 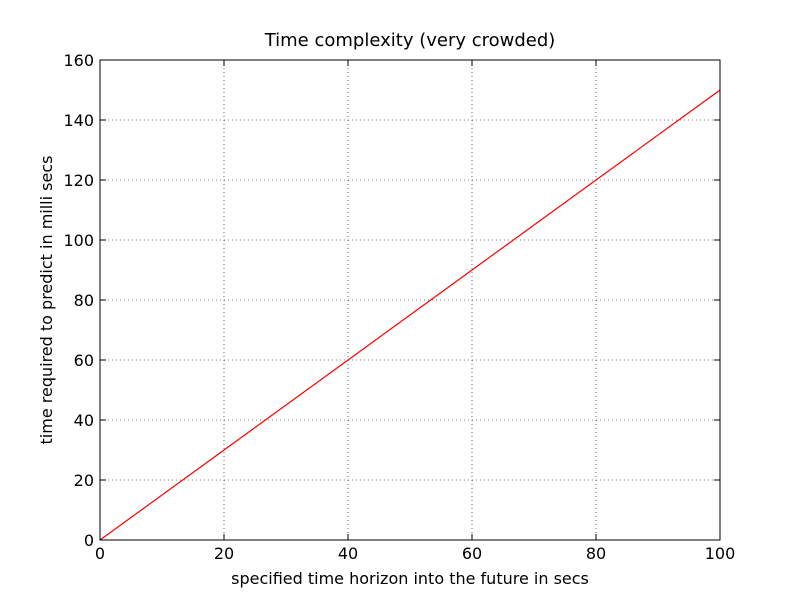 I want to click on y-tick-label: 60, so click(x=84, y=360).